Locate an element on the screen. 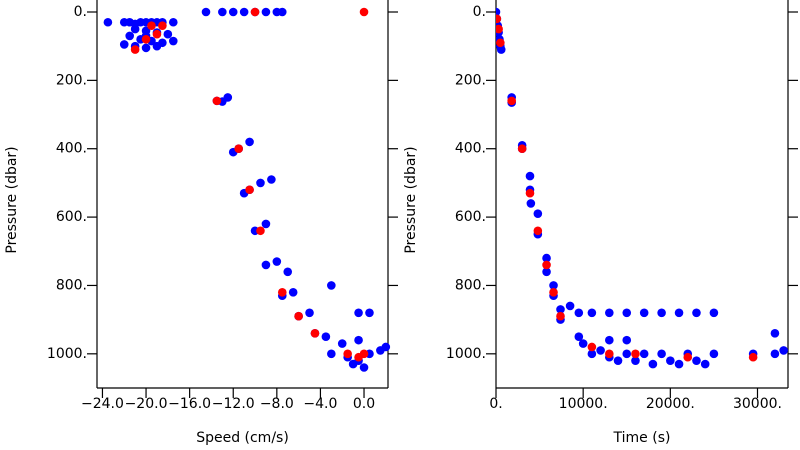  x-axis-label: Speed (cm/s) is located at coordinates (242, 438).